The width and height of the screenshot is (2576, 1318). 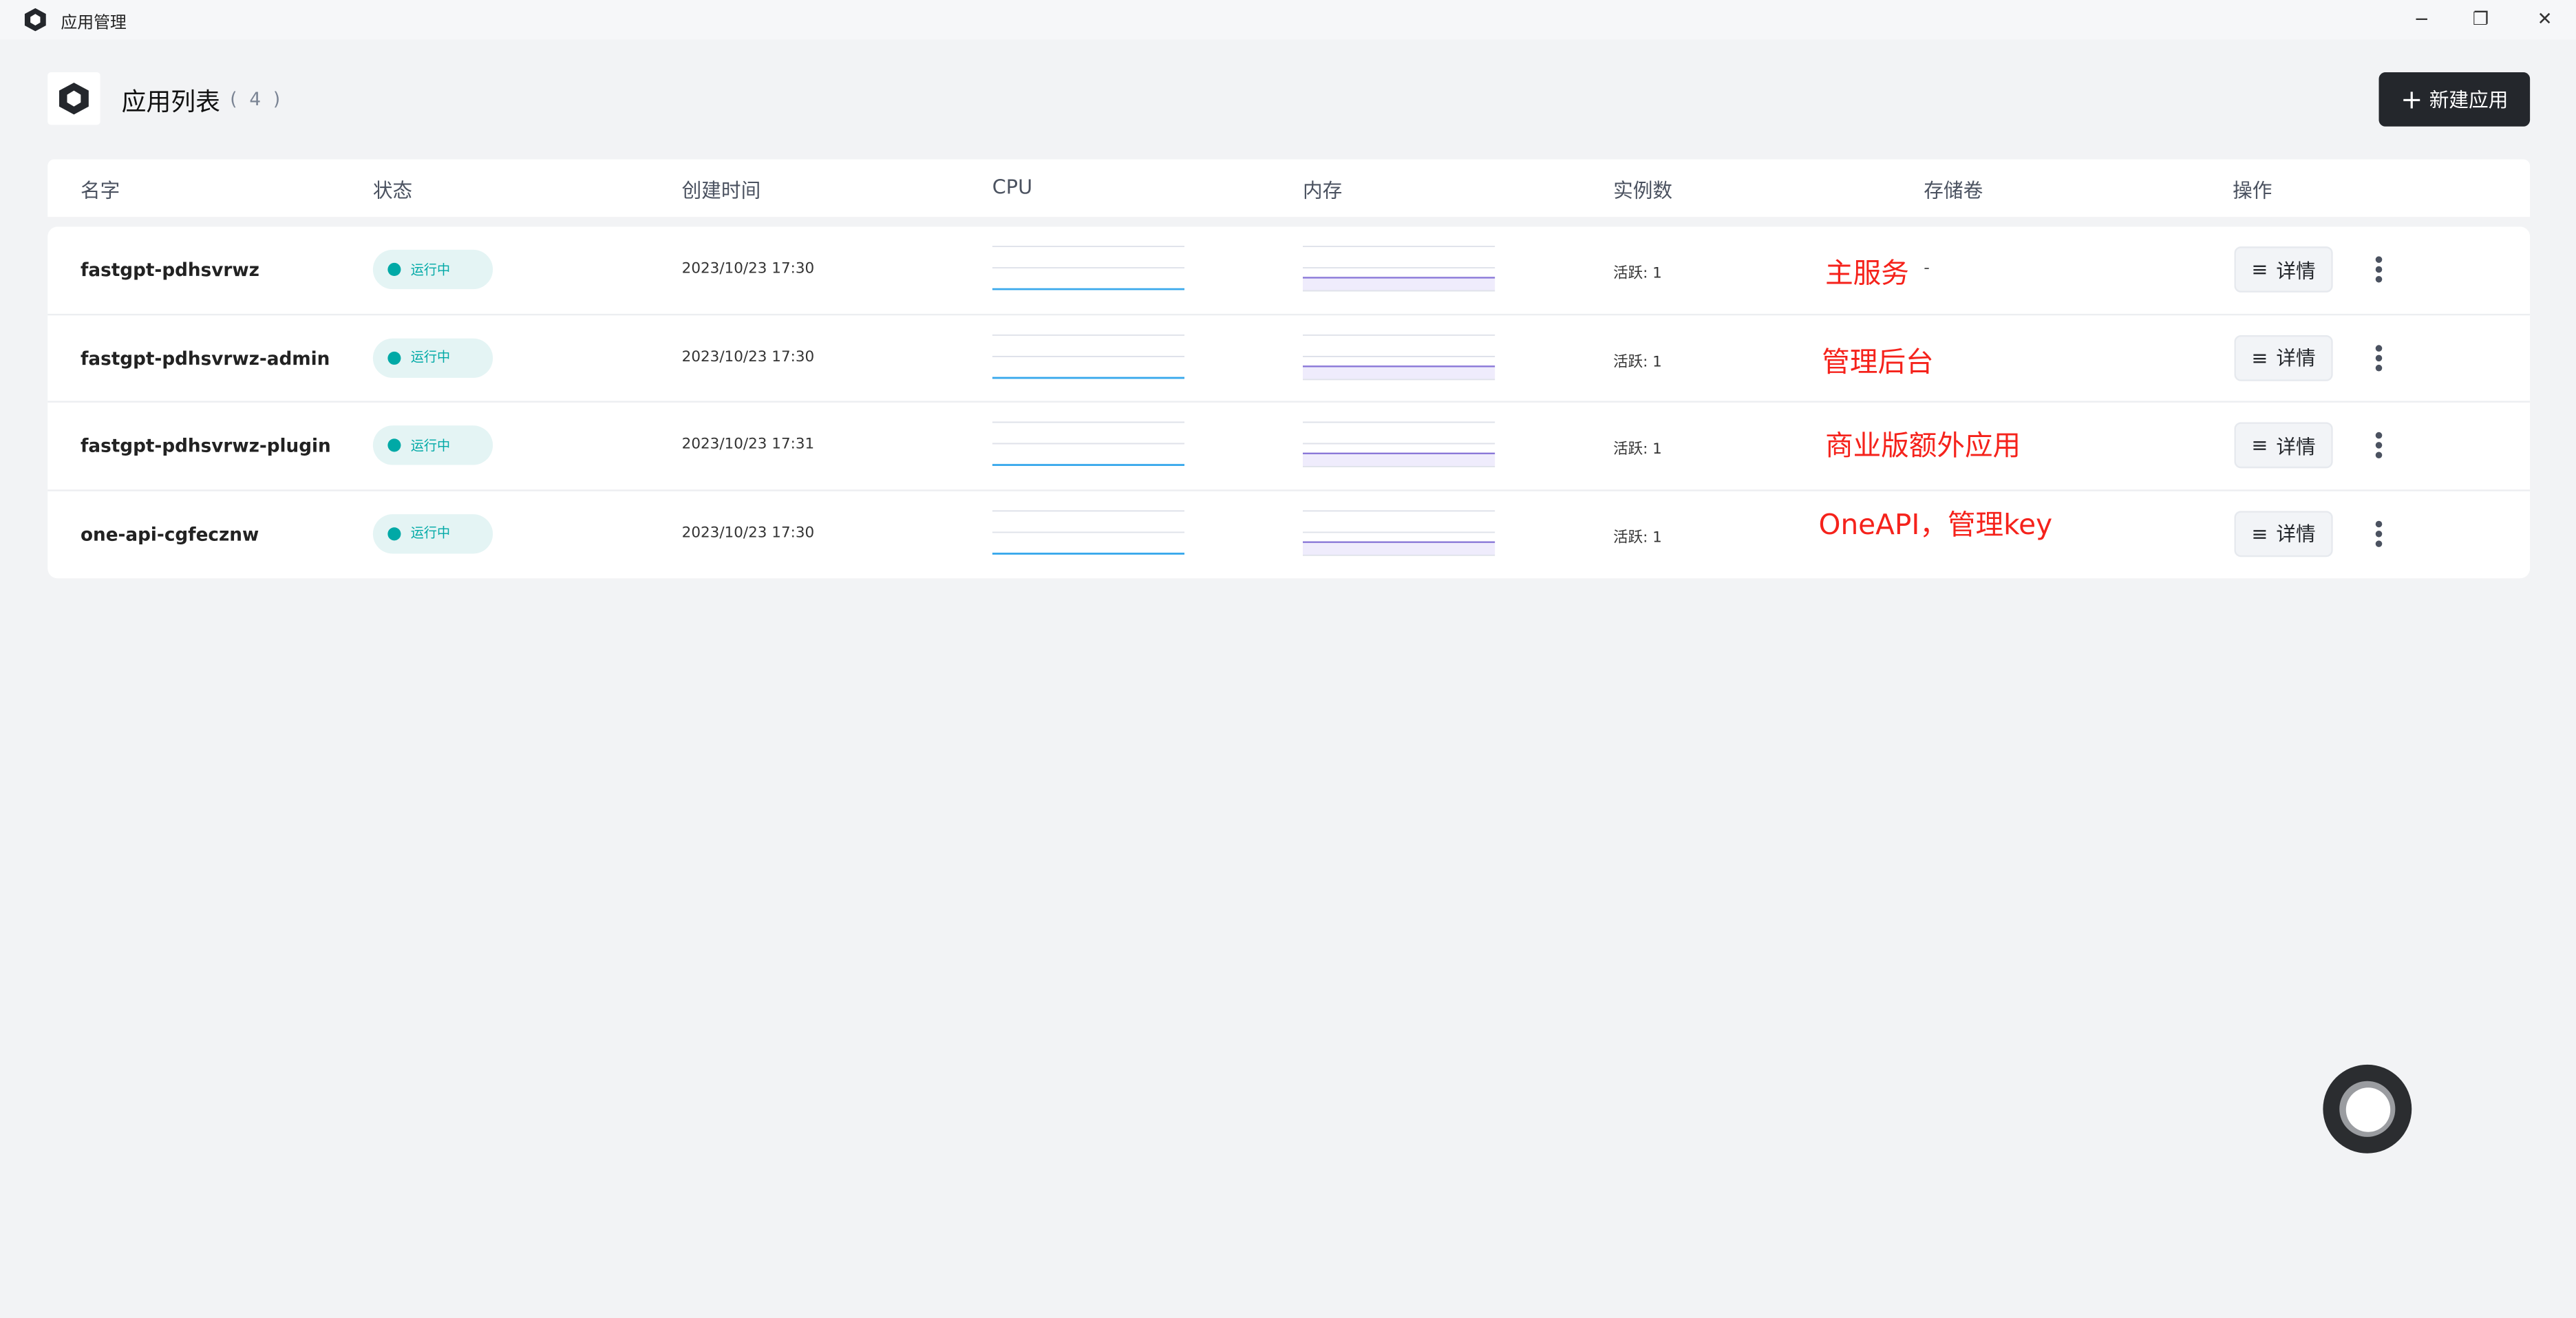 What do you see at coordinates (35, 20) in the screenshot?
I see `app-logo-icon` at bounding box center [35, 20].